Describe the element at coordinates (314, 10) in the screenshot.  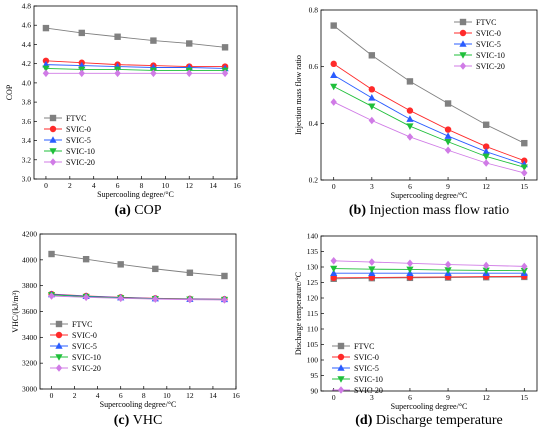
I see `y-tick-label: 0.8` at that location.